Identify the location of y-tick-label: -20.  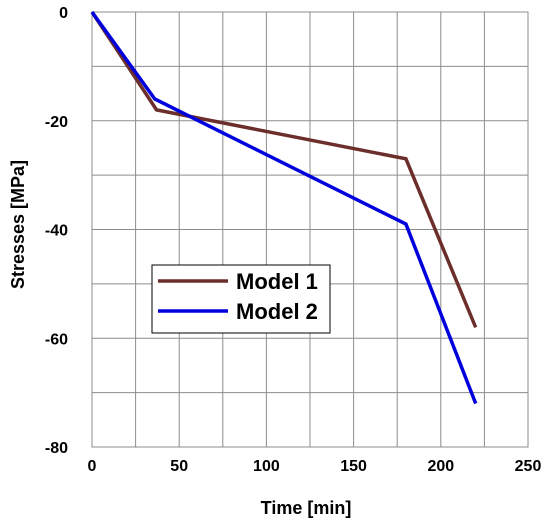
(56, 122).